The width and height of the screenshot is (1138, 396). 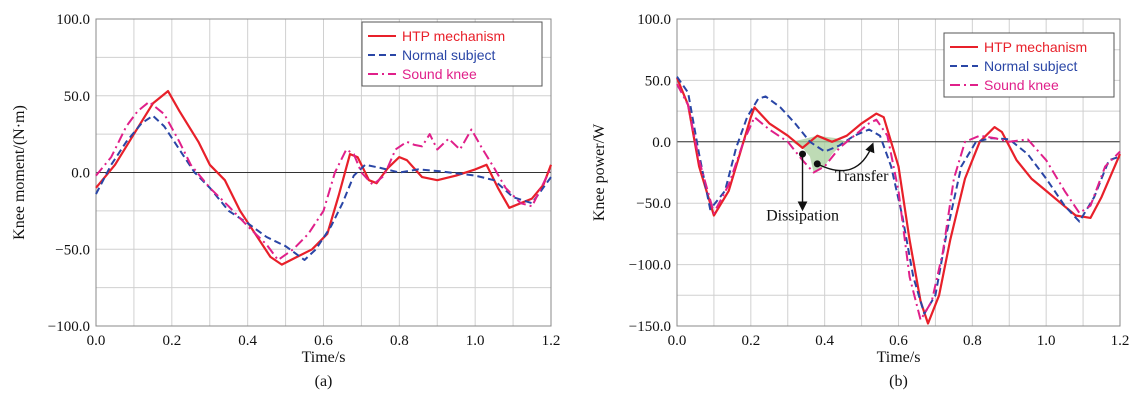 What do you see at coordinates (324, 381) in the screenshot?
I see `panel-label: (a)` at bounding box center [324, 381].